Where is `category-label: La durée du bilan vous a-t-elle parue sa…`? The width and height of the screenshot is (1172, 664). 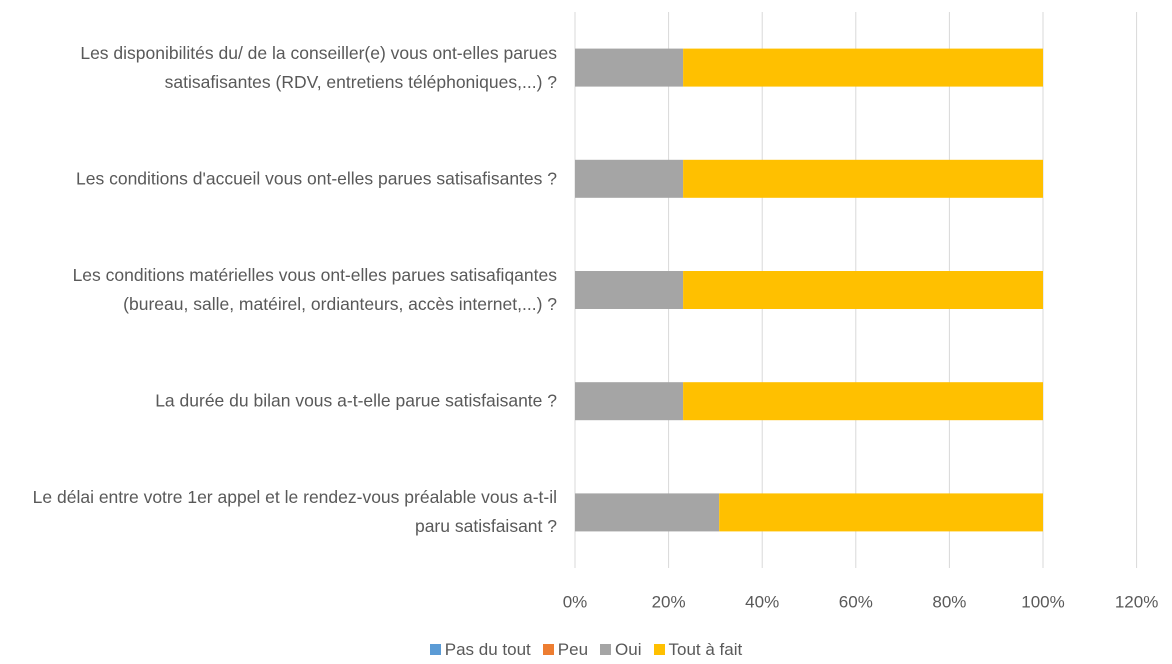 category-label: La durée du bilan vous a-t-elle parue sa… is located at coordinates (356, 400).